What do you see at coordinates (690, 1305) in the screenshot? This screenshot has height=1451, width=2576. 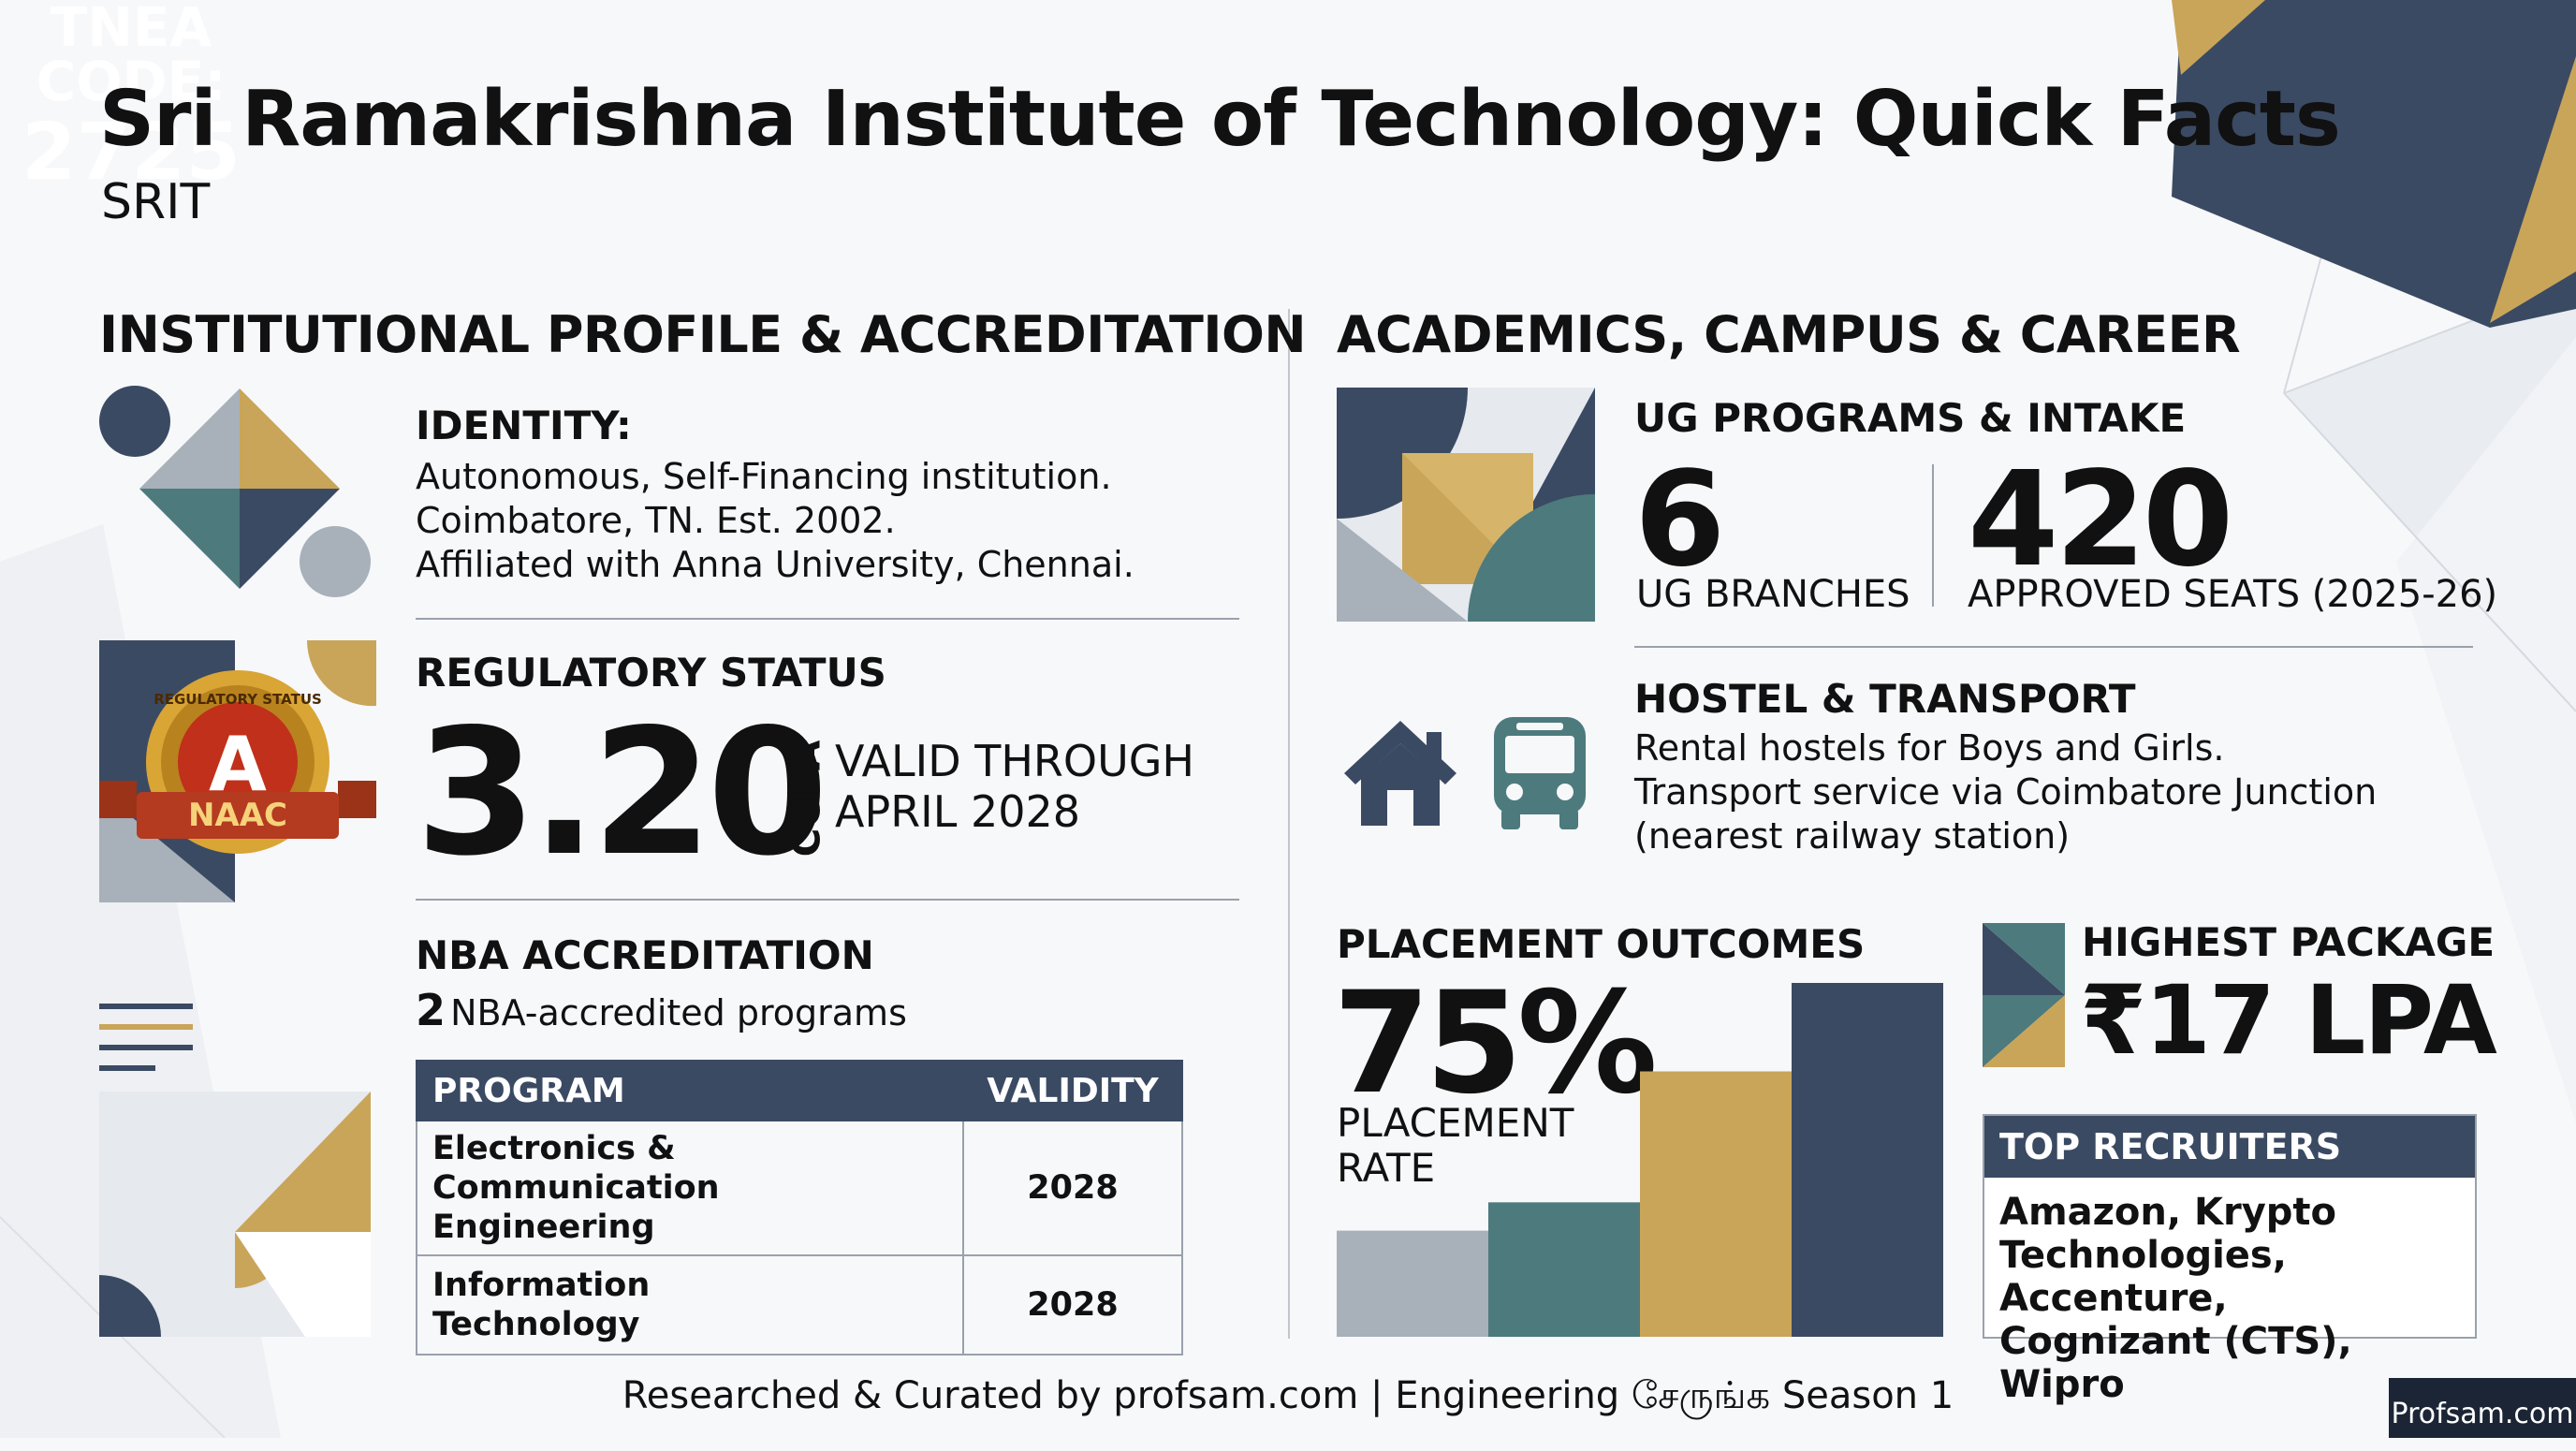 I see `program-cell: Information Technology` at bounding box center [690, 1305].